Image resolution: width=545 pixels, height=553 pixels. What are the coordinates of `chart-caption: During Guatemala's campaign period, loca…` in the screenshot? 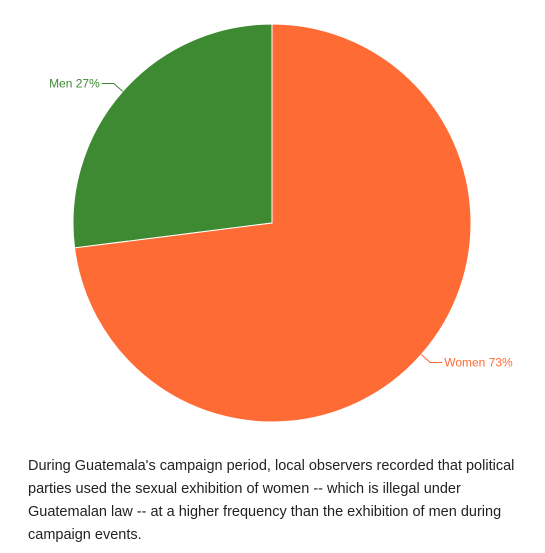 It's located at (271, 500).